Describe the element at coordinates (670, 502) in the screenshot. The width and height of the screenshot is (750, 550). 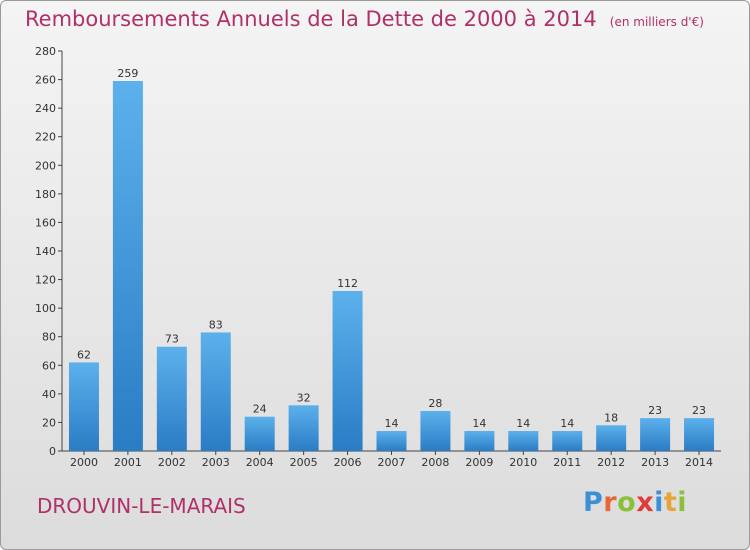
I see `logo-letter: t` at that location.